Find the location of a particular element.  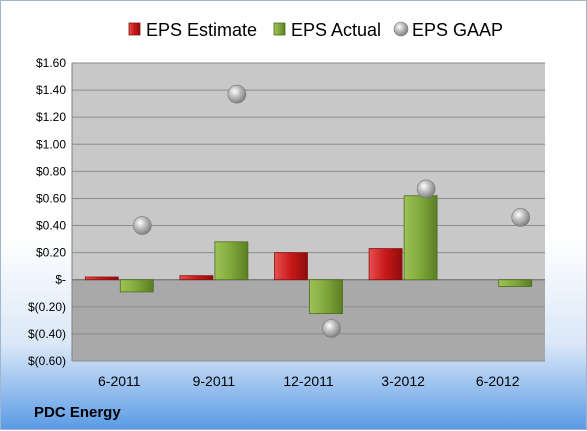

y-tick-label: $1.40 is located at coordinates (51, 90).